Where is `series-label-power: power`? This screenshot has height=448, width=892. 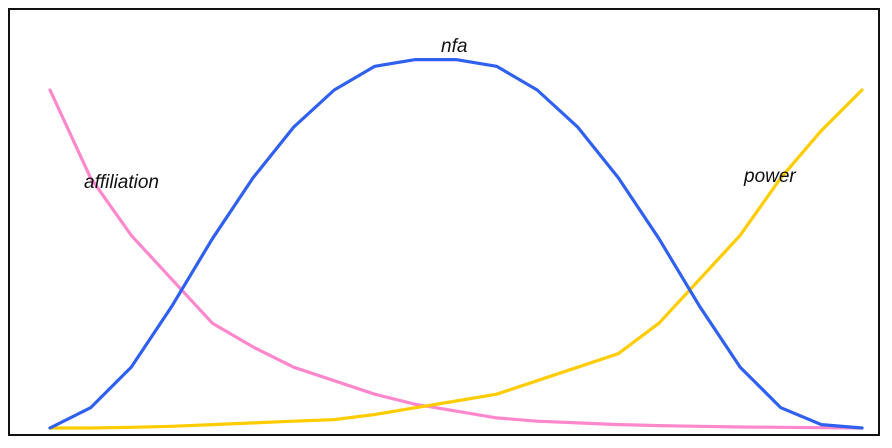
series-label-power: power is located at coordinates (769, 176).